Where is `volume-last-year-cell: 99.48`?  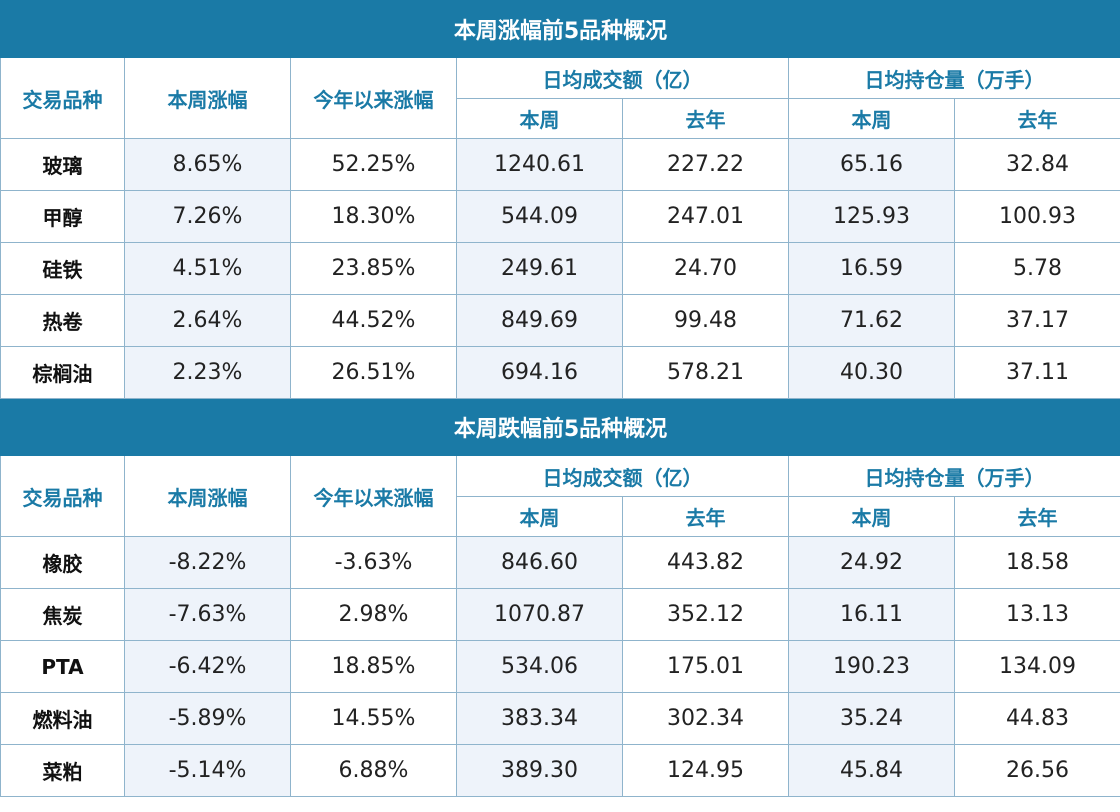
volume-last-year-cell: 99.48 is located at coordinates (705, 320).